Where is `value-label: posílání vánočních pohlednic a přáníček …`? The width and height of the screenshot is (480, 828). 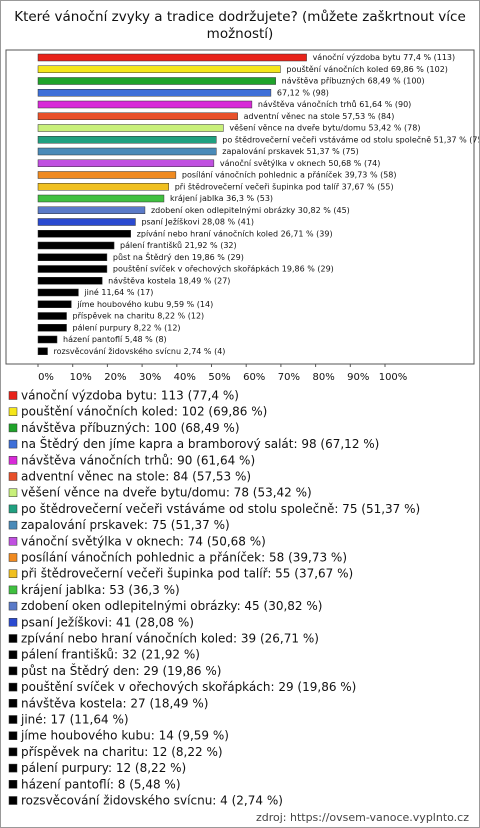 value-label: posílání vánočních pohlednic a přáníček … is located at coordinates (289, 175).